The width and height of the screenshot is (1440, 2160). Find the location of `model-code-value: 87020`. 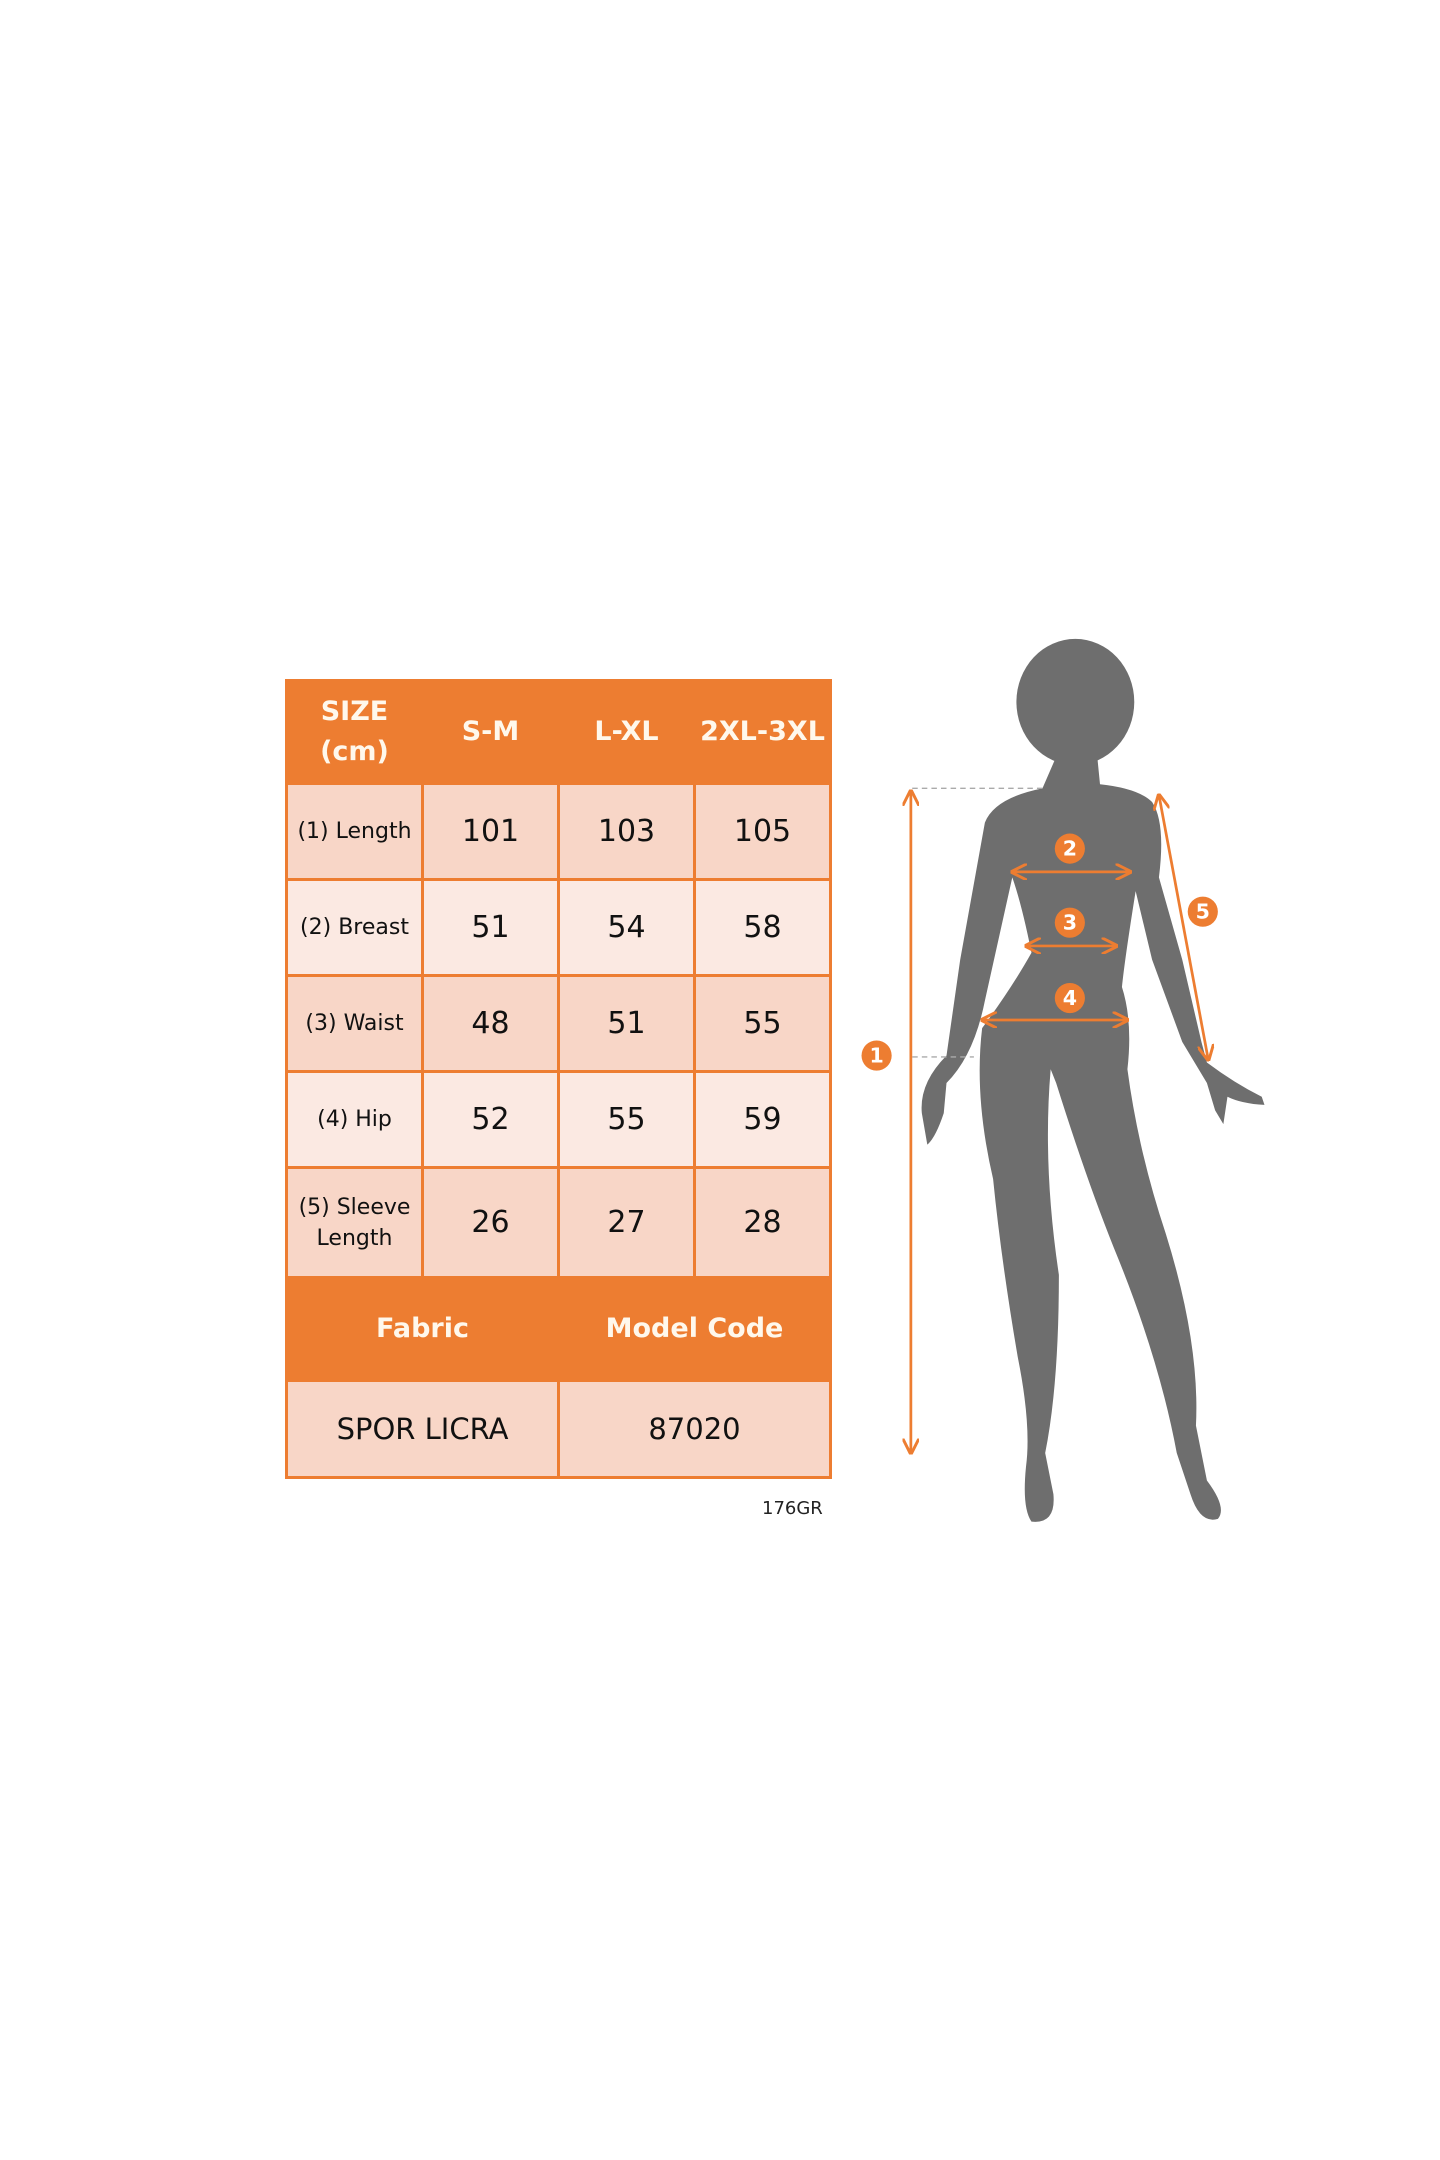

model-code-value: 87020 is located at coordinates (694, 1429).